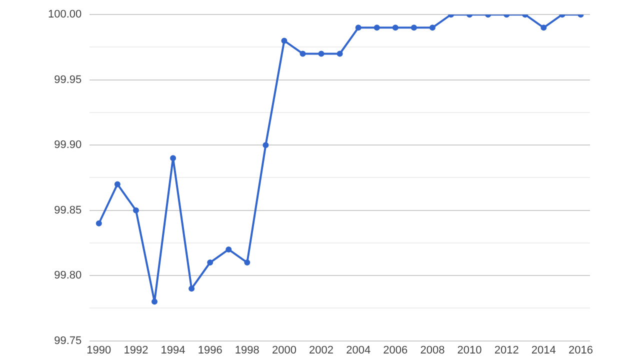  I want to click on x-tick-label: 2006, so click(395, 350).